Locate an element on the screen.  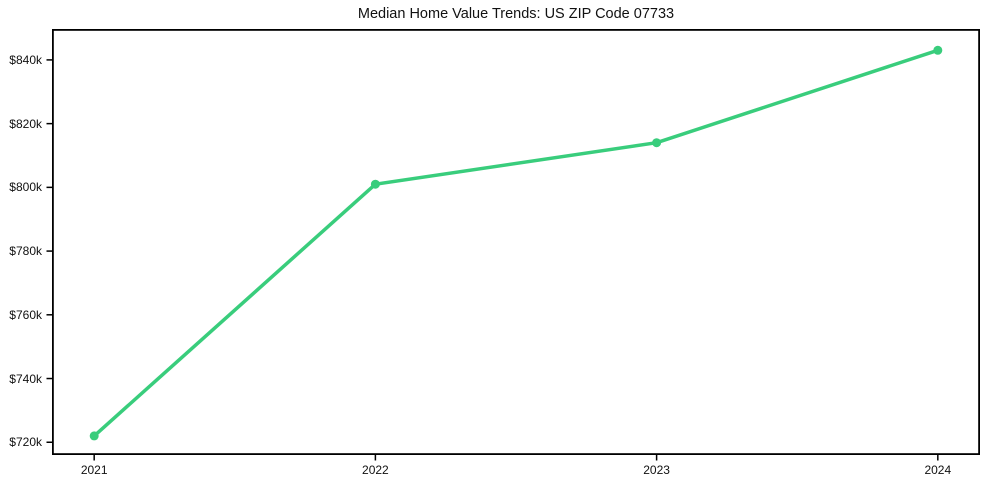
x-tick-label: 2023 is located at coordinates (656, 470).